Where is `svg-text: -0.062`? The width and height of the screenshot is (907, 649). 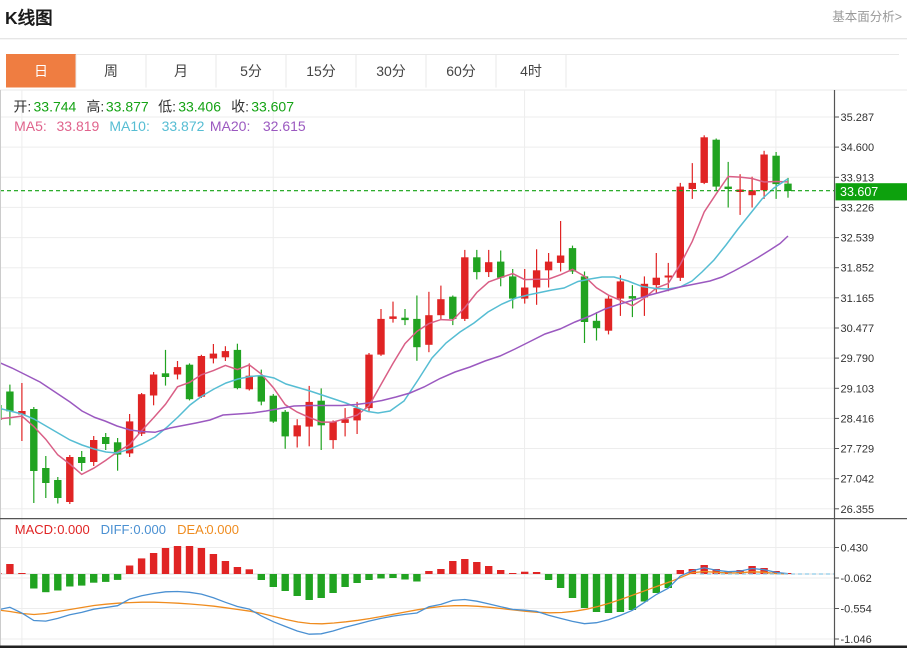 svg-text: -0.062 is located at coordinates (856, 579).